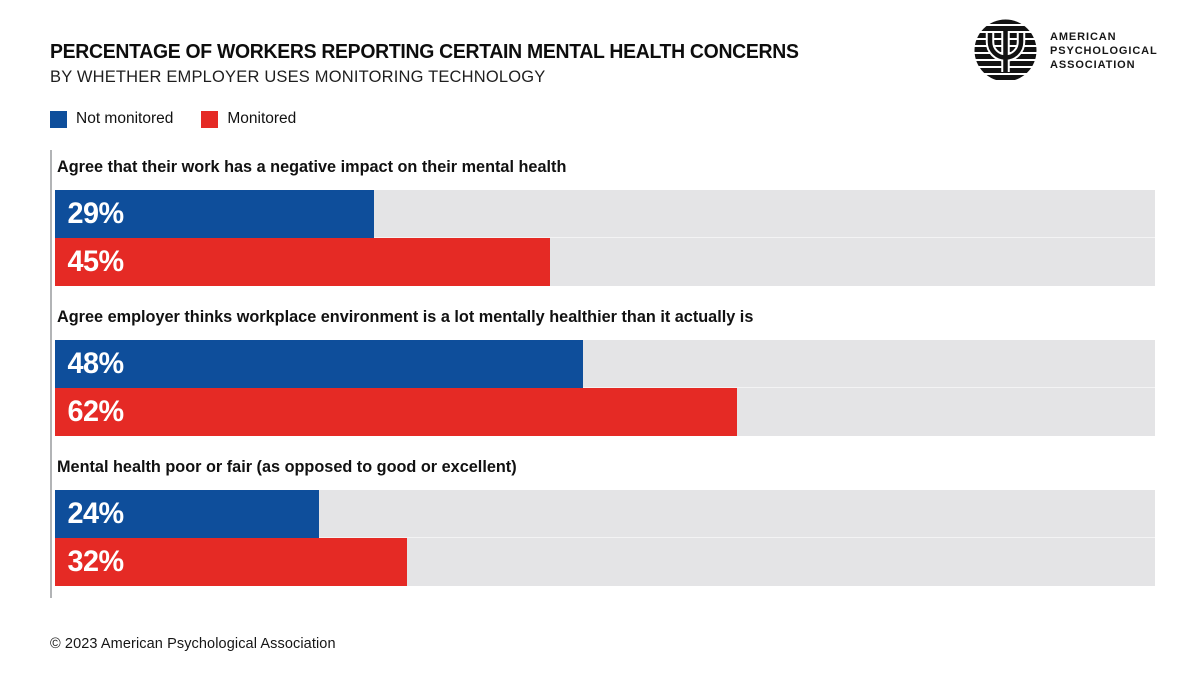 This screenshot has width=1200, height=675. What do you see at coordinates (396, 412) in the screenshot?
I see `bar-monitored: 62%` at bounding box center [396, 412].